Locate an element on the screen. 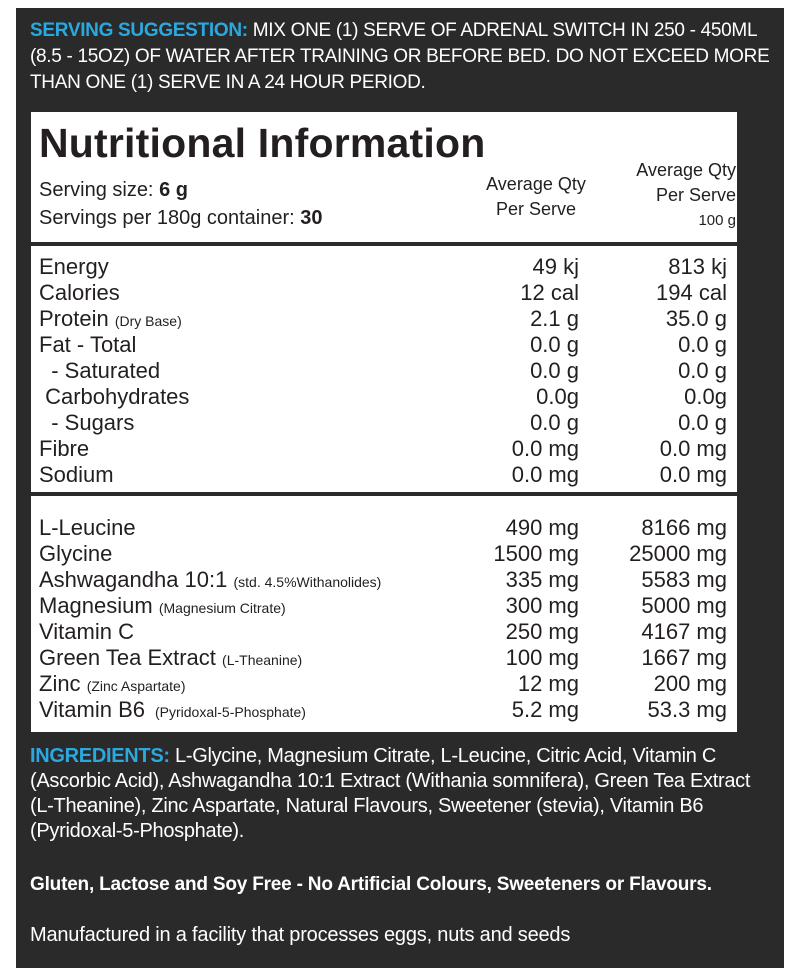  column-header-per-100g: Average Qty Per Serve 100 g is located at coordinates (676, 195).